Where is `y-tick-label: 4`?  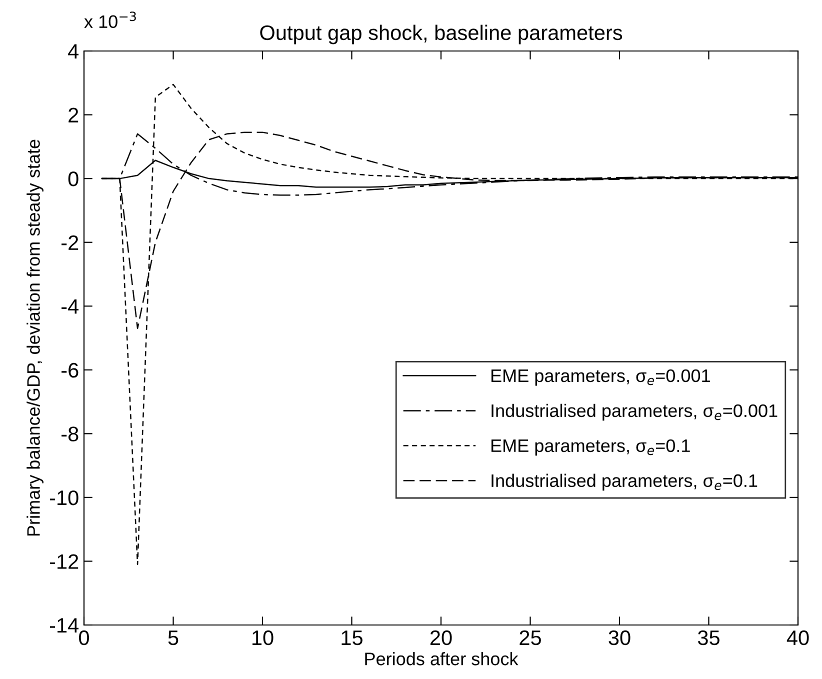
y-tick-label: 4 is located at coordinates (73, 51).